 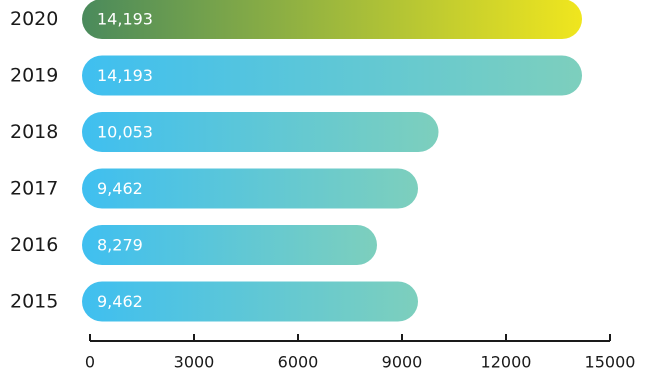 What do you see at coordinates (120, 188) in the screenshot?
I see `bar-value-label-2017: 9,462` at bounding box center [120, 188].